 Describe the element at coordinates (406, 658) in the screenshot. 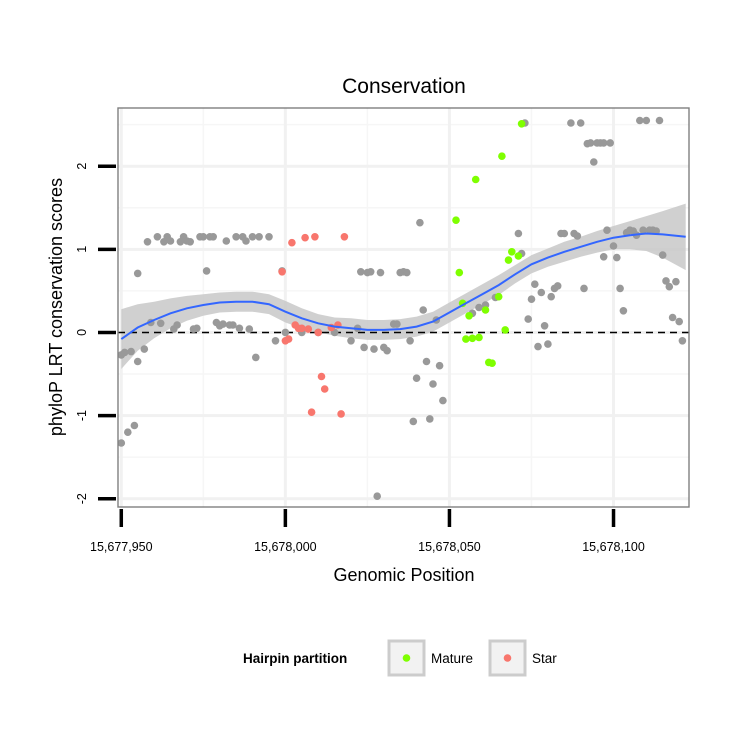

I see `legend-dot-mature` at that location.